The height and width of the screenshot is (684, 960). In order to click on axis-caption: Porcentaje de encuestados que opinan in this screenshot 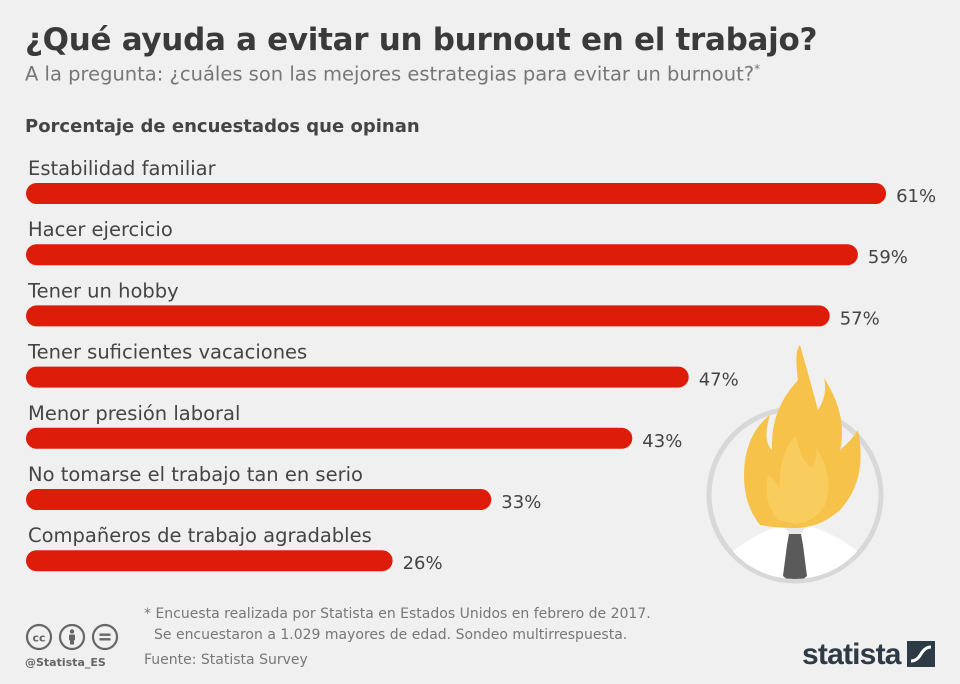, I will do `click(222, 126)`.